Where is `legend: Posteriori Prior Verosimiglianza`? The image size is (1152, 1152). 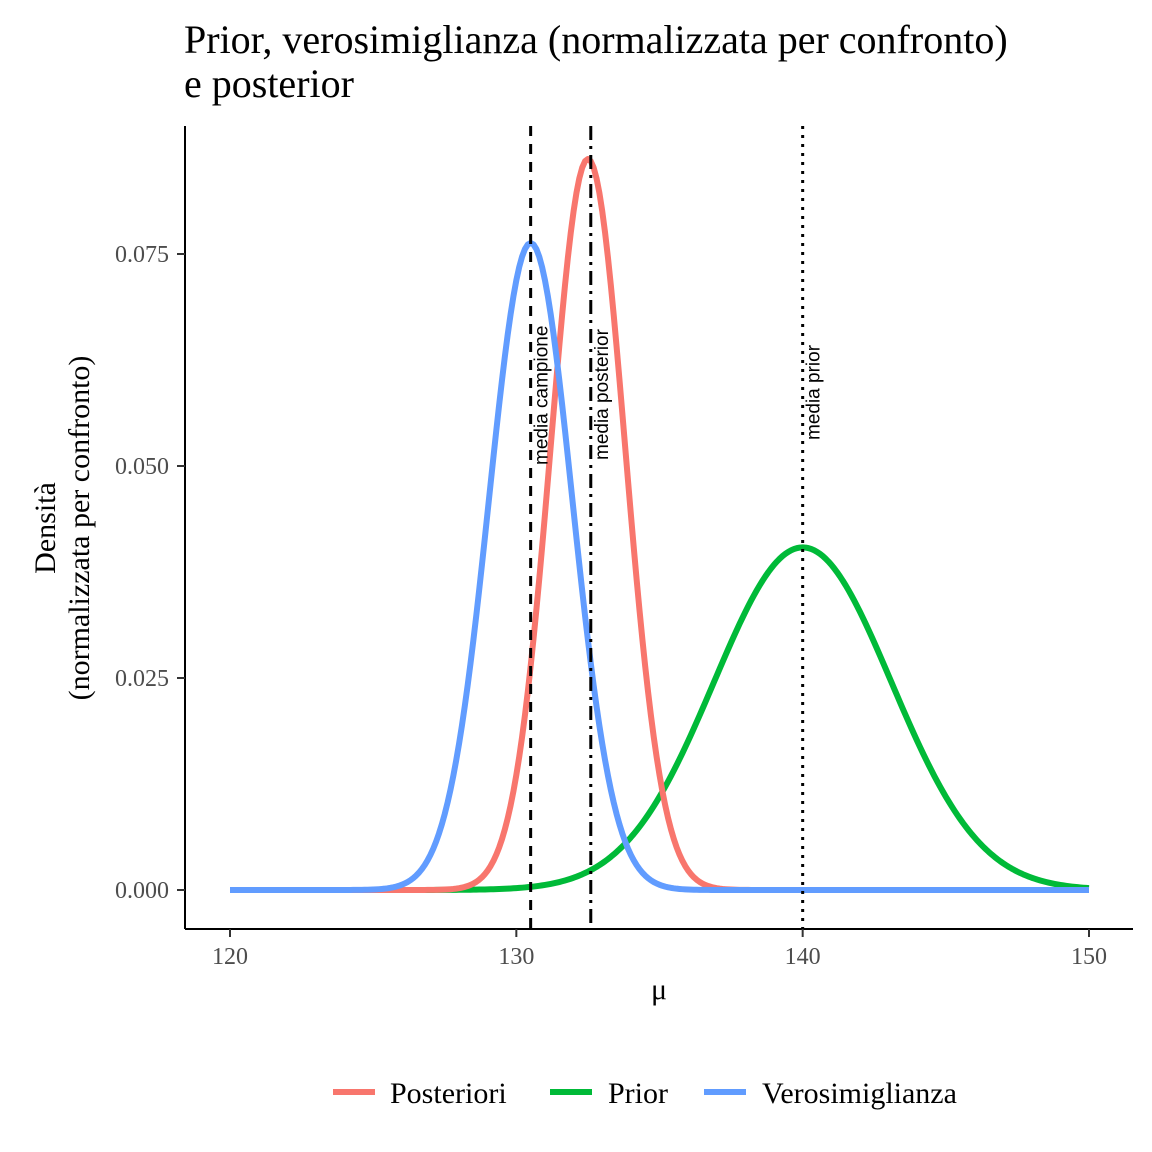 legend: Posteriori Prior Verosimiglianza is located at coordinates (645, 1093).